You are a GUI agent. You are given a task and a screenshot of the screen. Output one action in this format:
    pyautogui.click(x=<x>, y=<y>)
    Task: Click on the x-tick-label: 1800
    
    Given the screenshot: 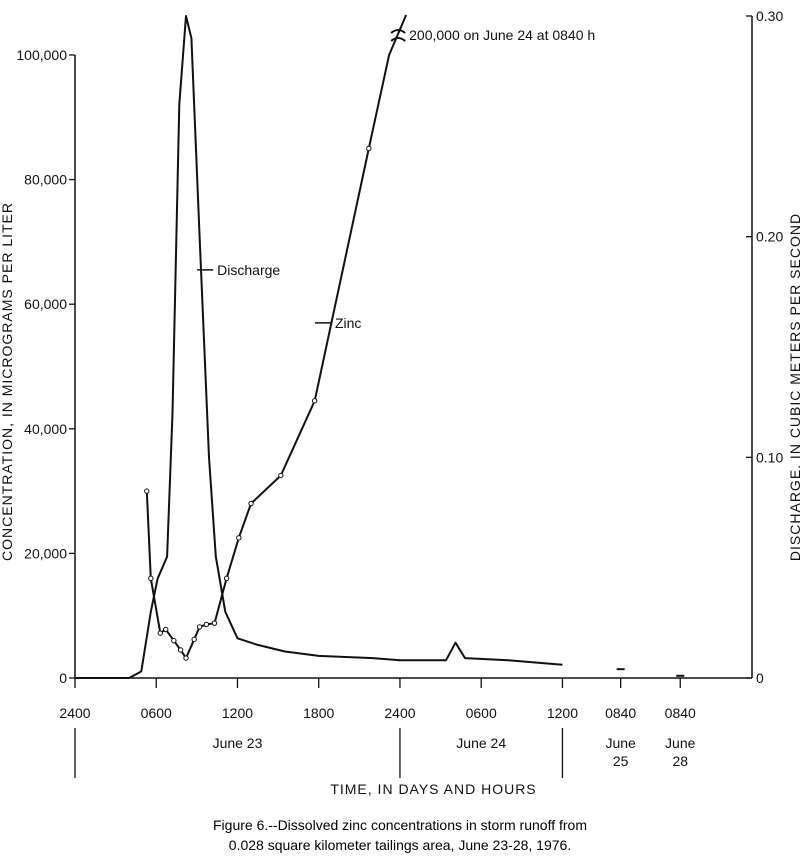 What is the action you would take?
    pyautogui.click(x=318, y=713)
    